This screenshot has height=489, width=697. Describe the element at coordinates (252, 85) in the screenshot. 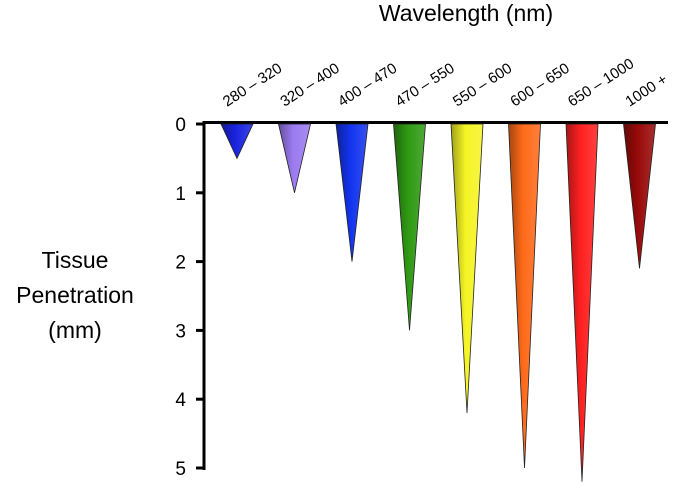

I see `category-label: 280 – 320` at that location.